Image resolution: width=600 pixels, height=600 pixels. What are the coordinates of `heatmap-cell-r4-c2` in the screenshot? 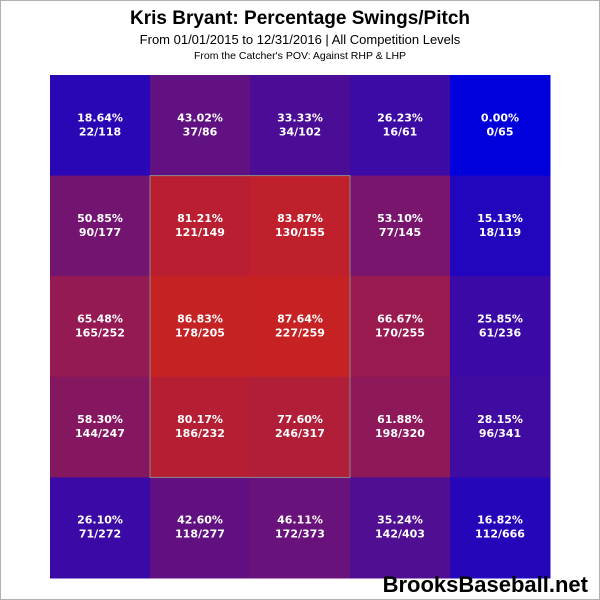 It's located at (300, 528).